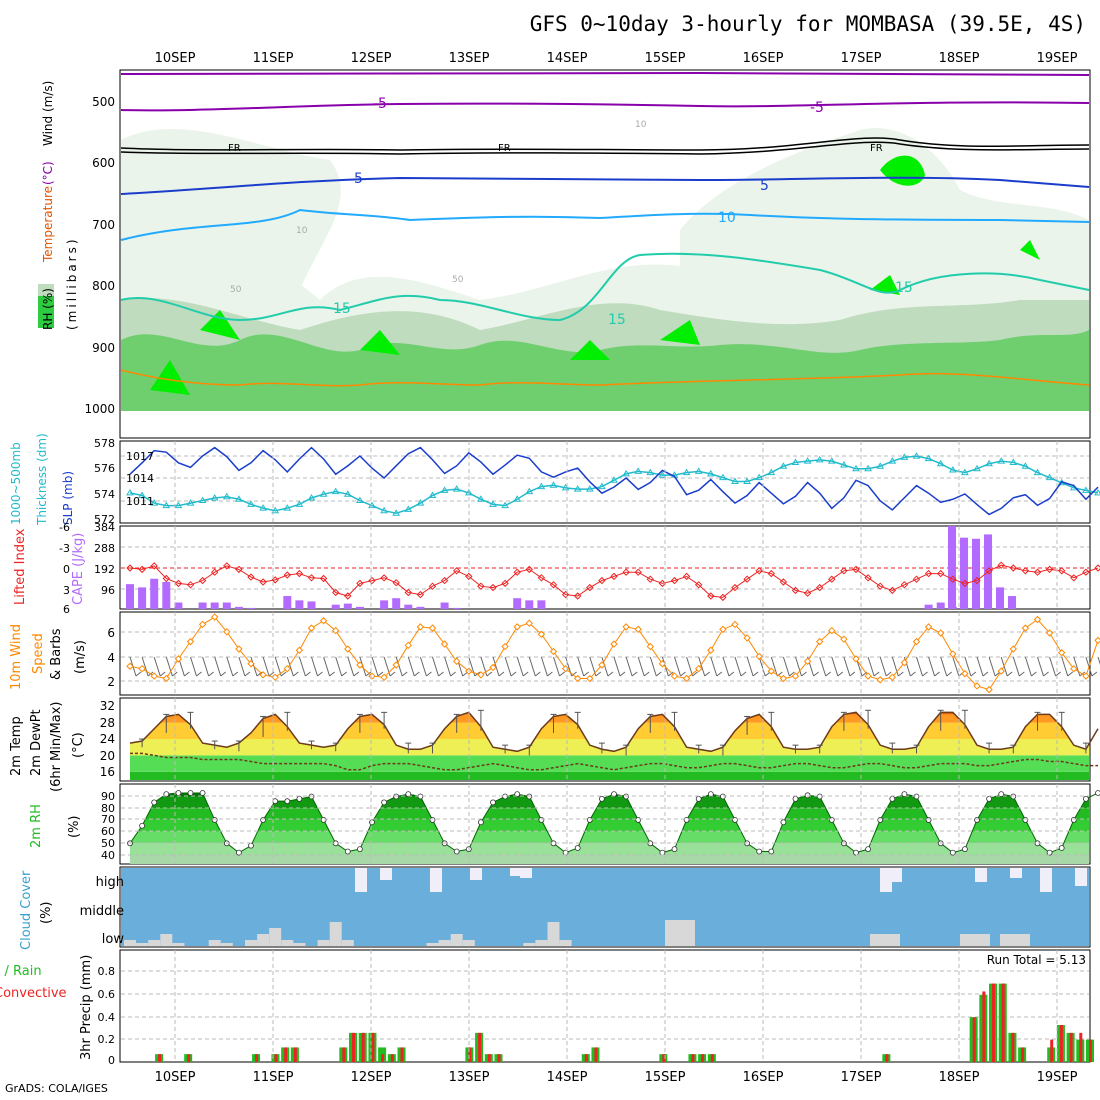  I want to click on cape-ytick-left-6: 6, so click(66, 609).